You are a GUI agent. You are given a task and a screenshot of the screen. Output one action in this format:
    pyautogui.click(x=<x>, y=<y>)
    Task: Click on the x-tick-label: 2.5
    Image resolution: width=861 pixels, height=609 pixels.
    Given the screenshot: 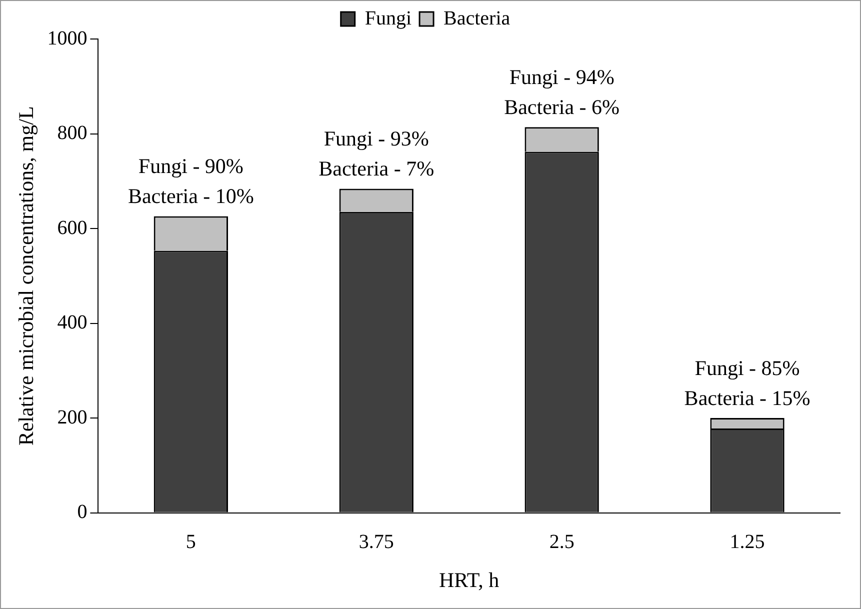 What is the action you would take?
    pyautogui.click(x=561, y=542)
    